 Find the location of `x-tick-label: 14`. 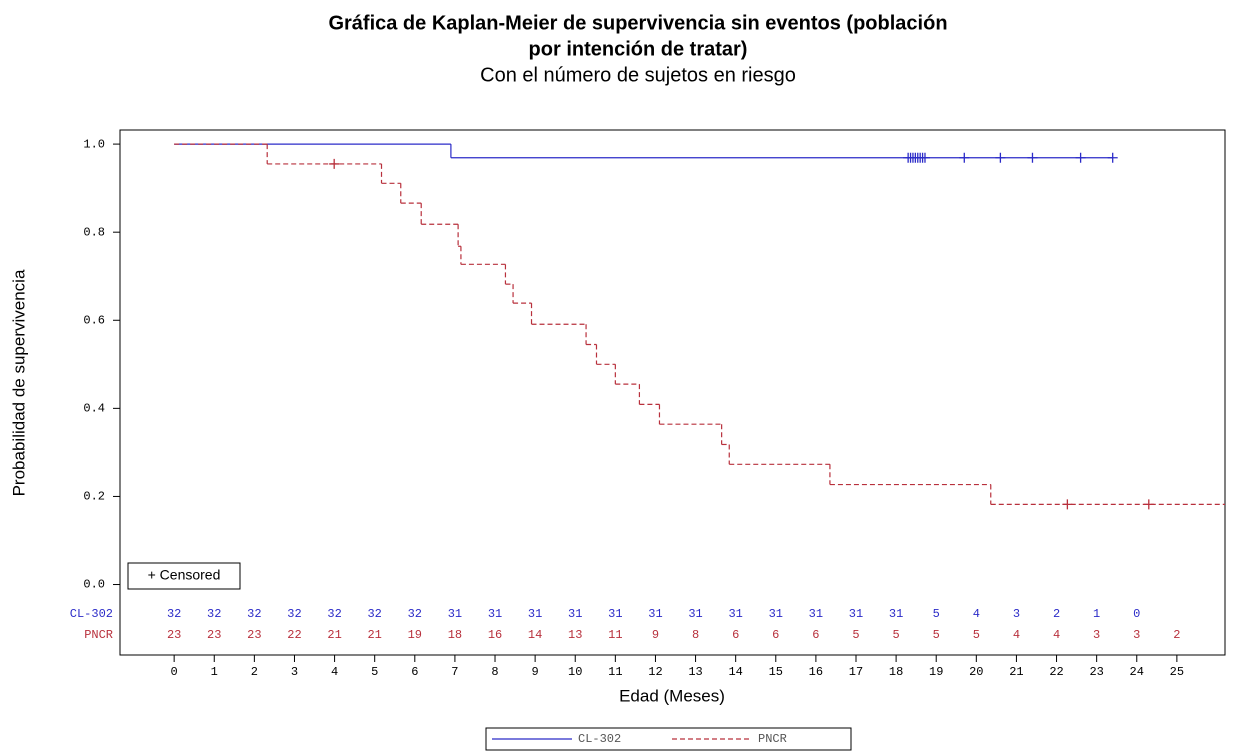

x-tick-label: 14 is located at coordinates (735, 672).